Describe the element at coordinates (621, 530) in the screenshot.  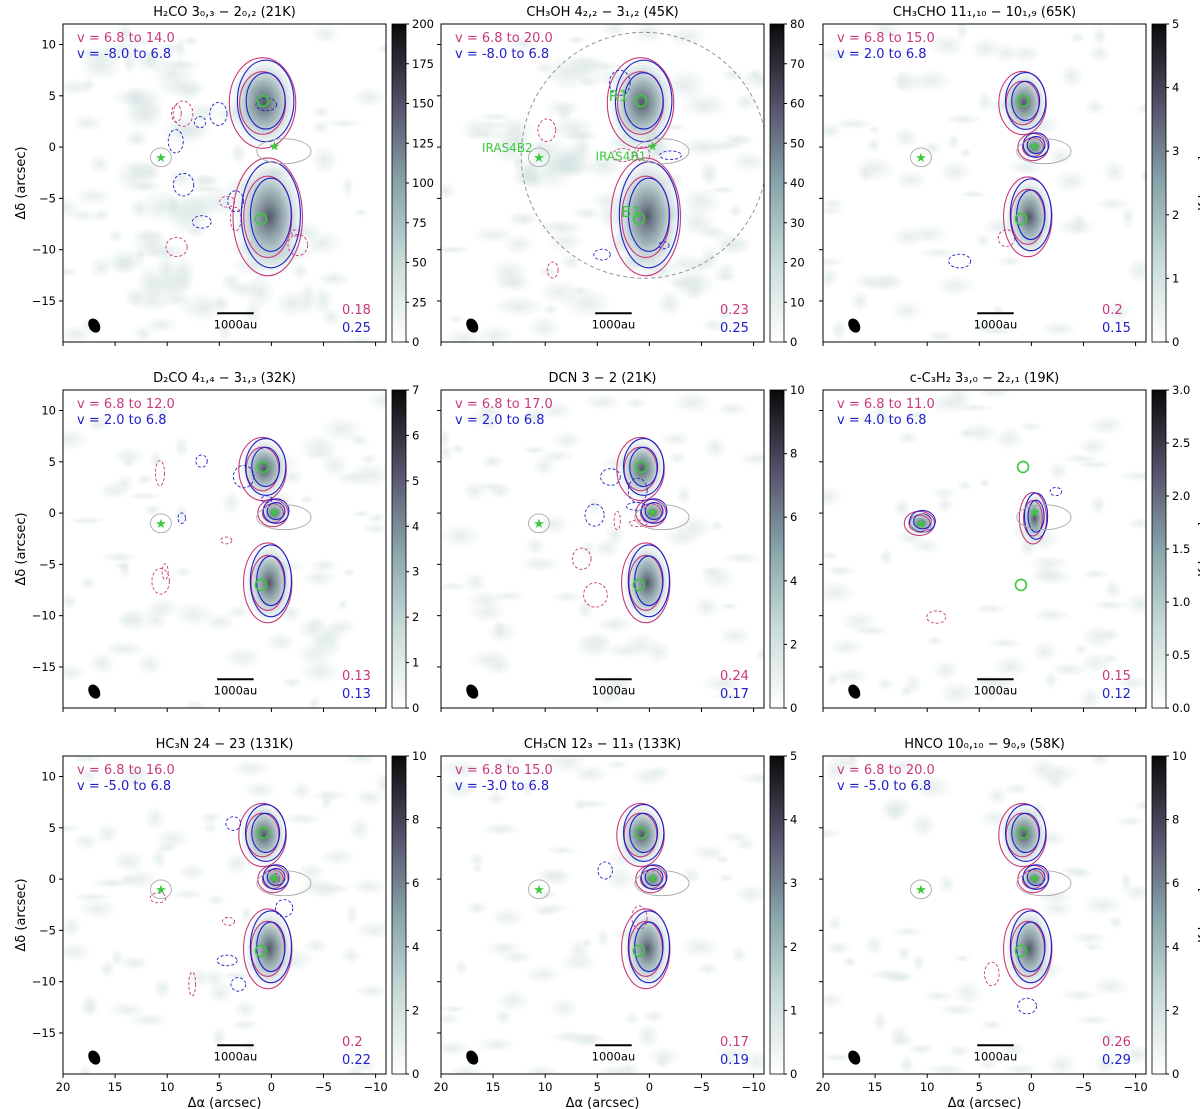
I see `contours` at that location.